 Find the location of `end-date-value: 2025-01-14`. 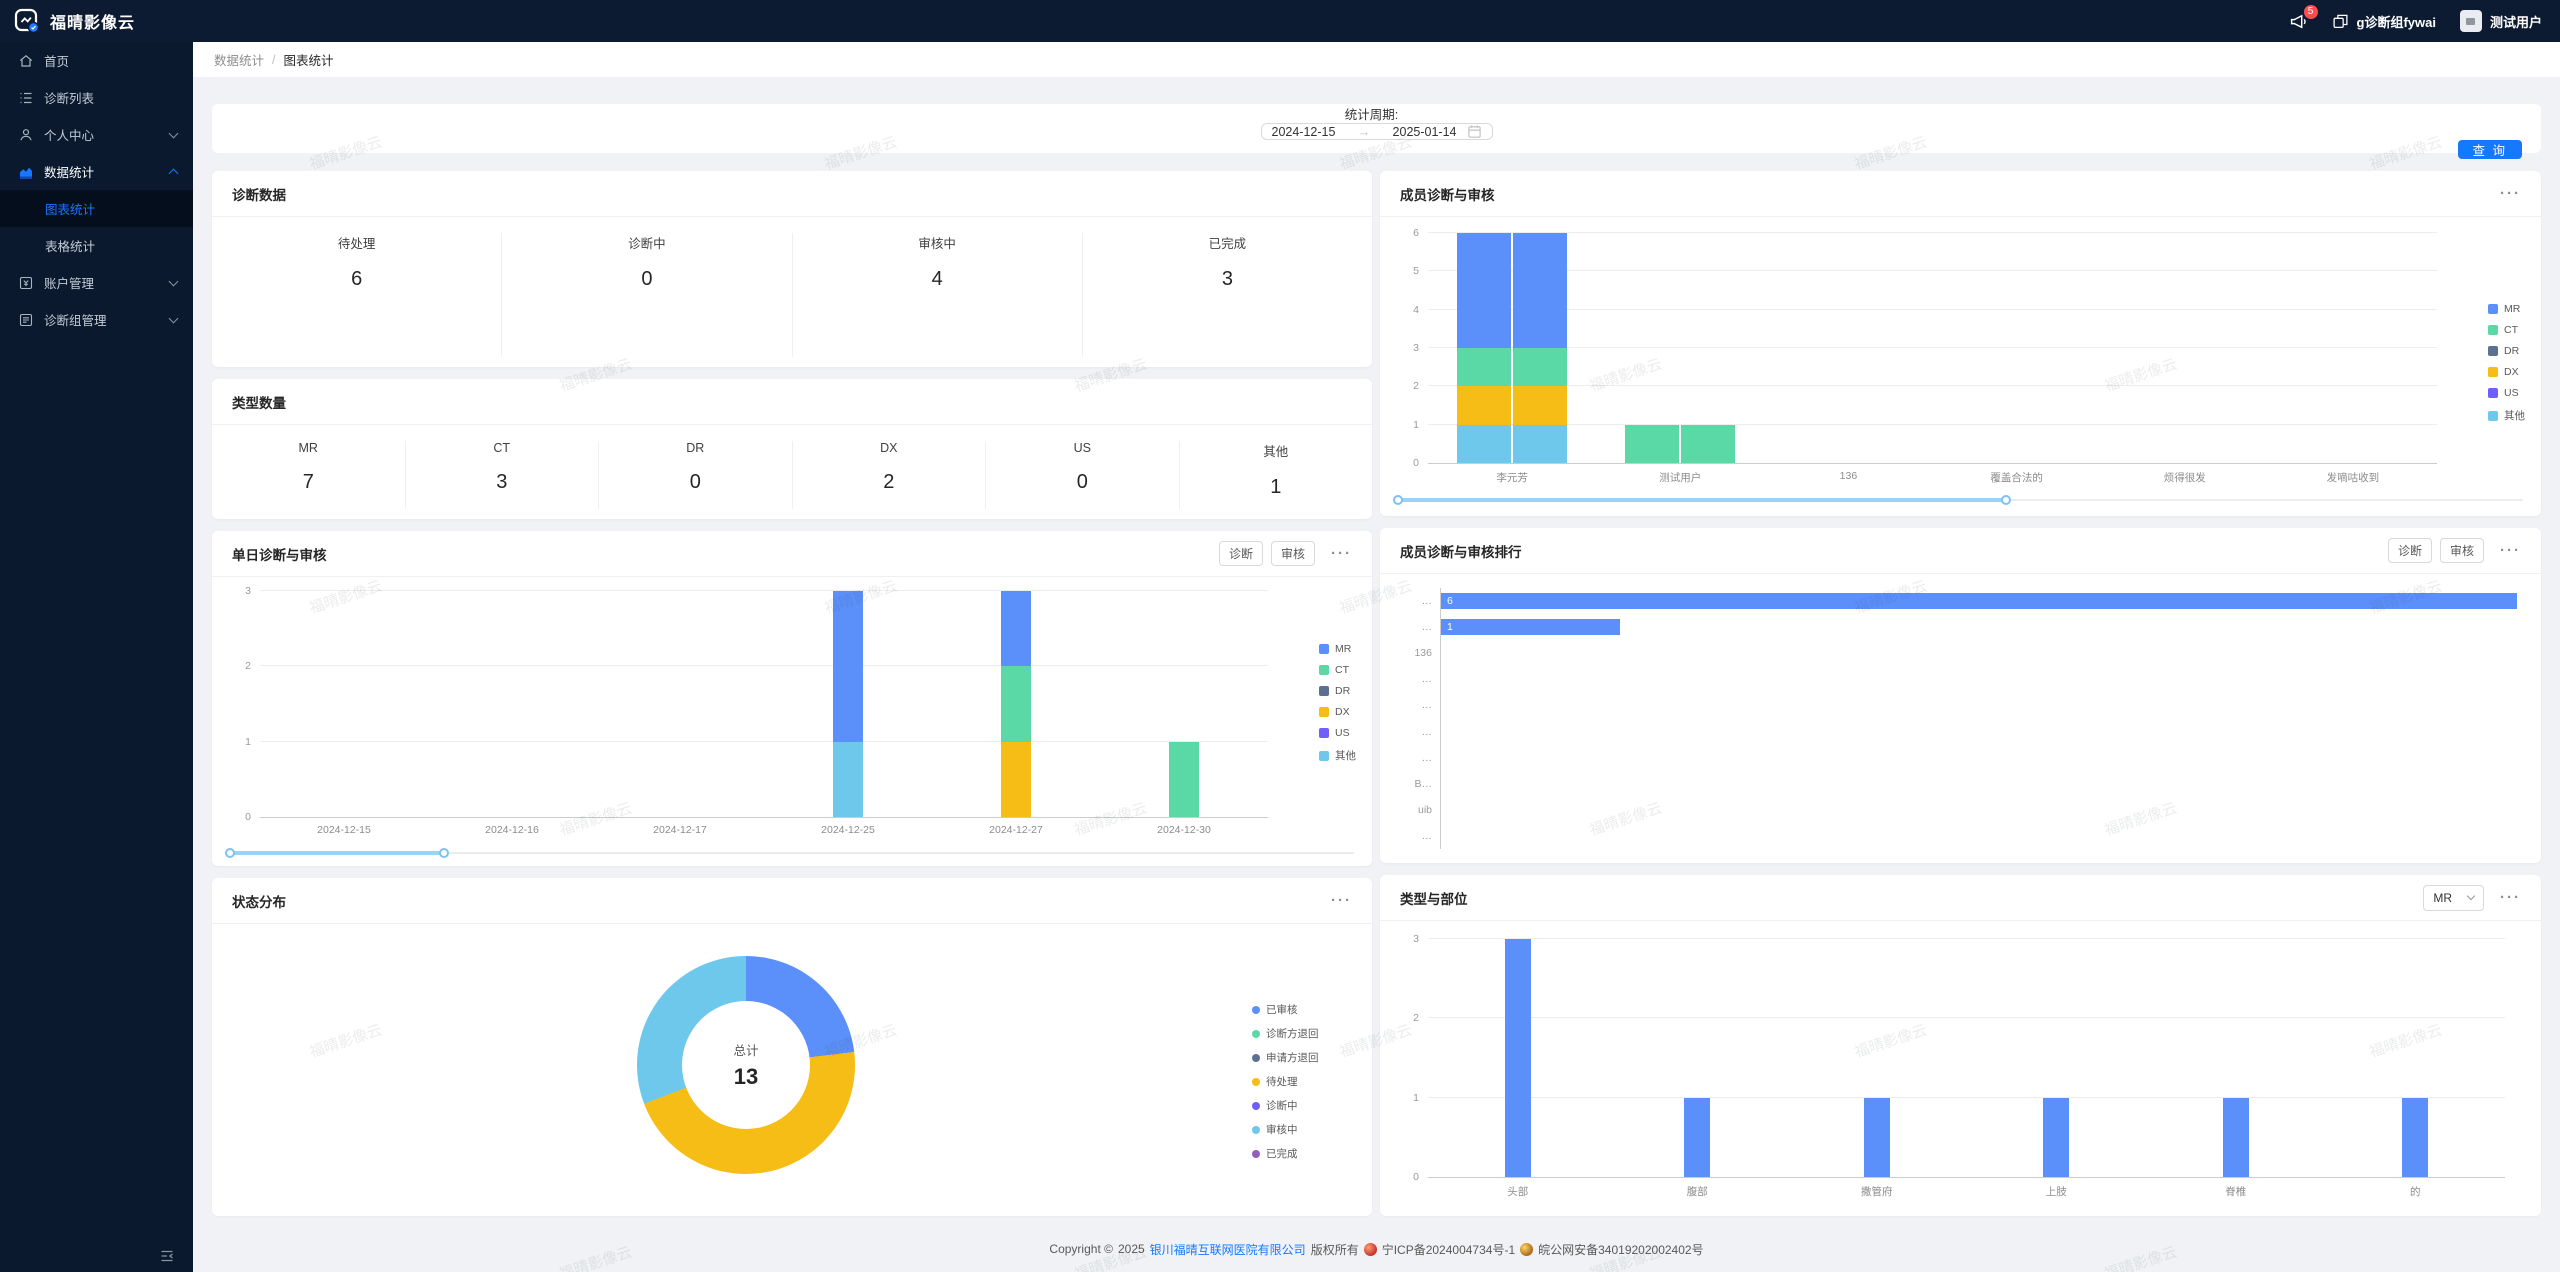

end-date-value: 2025-01-14 is located at coordinates (1424, 131).